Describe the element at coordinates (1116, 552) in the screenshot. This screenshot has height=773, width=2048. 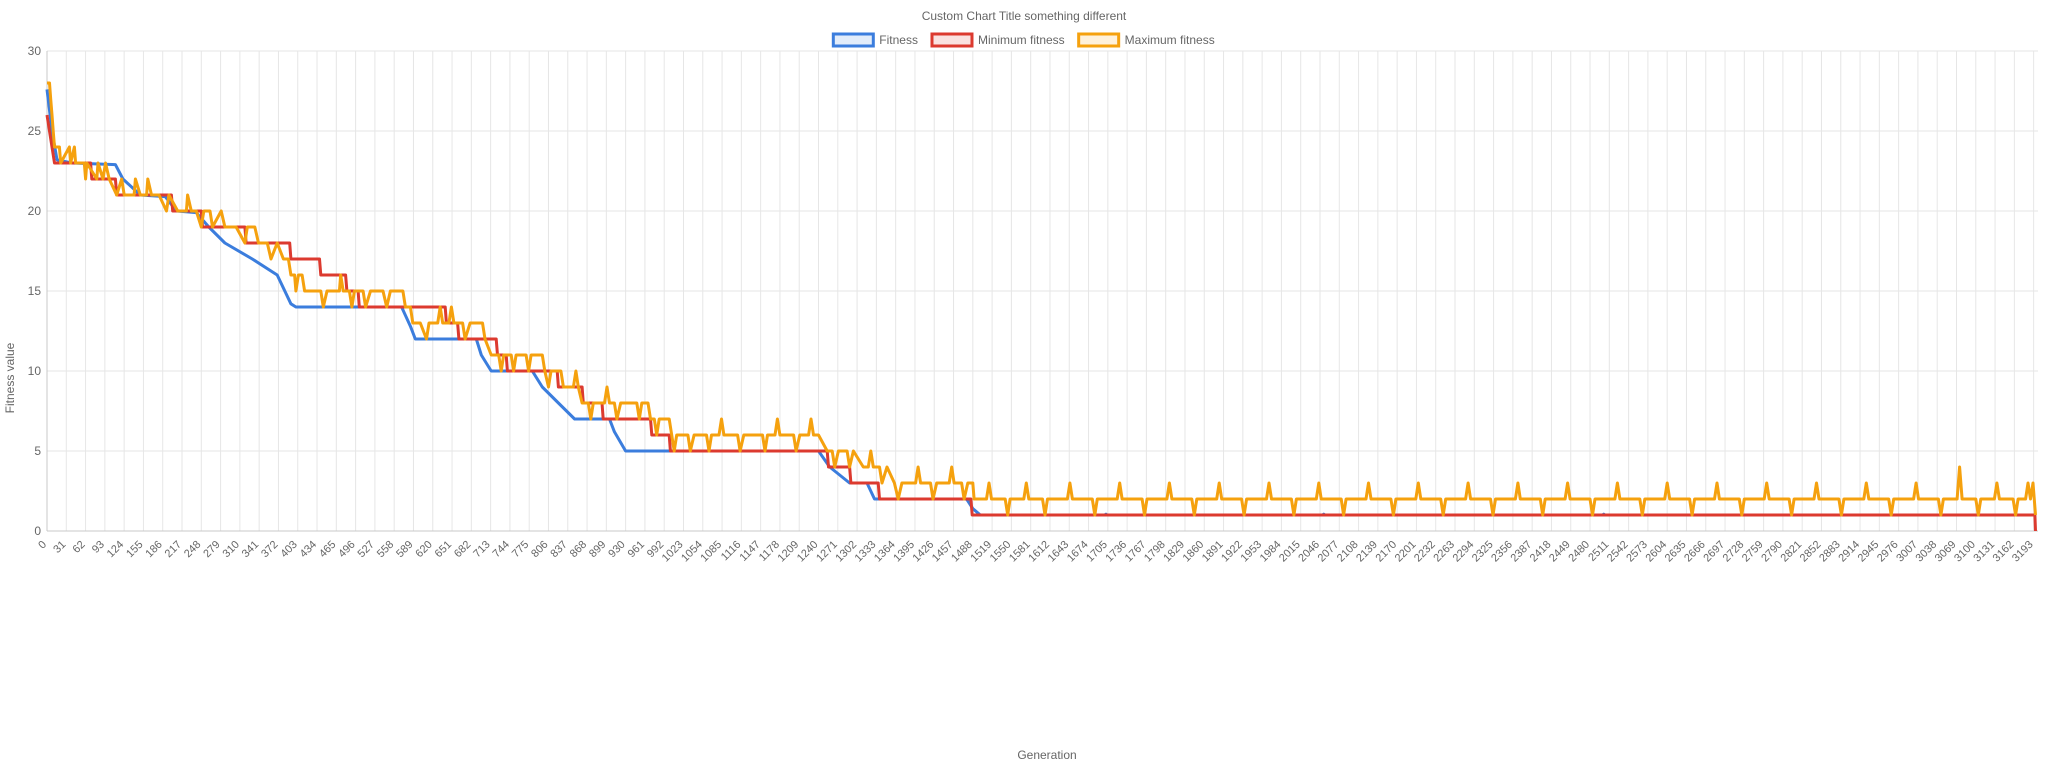
I see `x-tick-label: 1736` at that location.